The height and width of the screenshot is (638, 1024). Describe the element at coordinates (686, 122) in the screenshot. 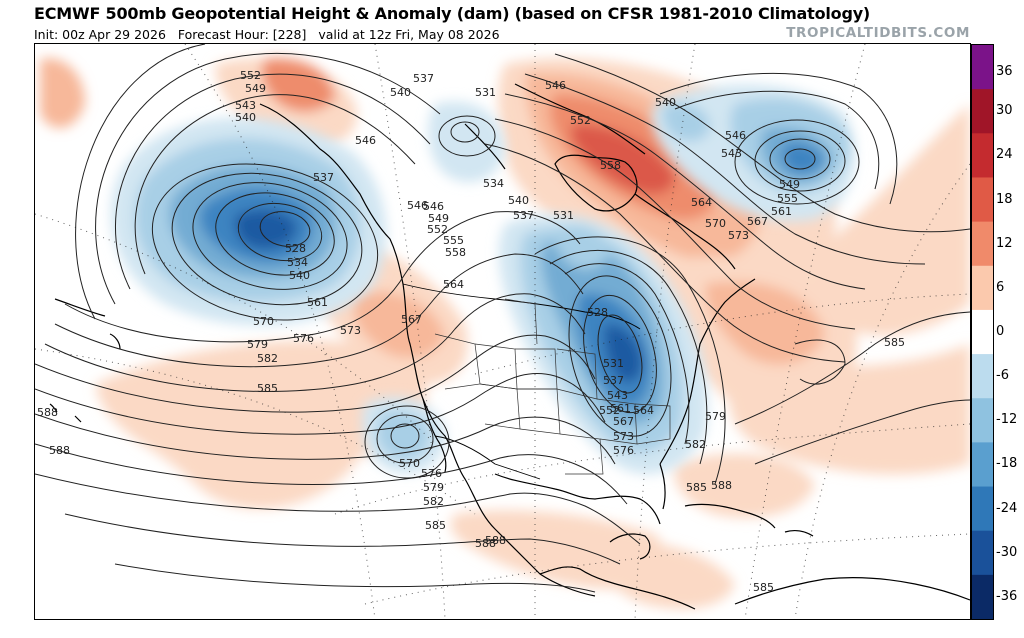

I see `neg-labrador-small` at that location.